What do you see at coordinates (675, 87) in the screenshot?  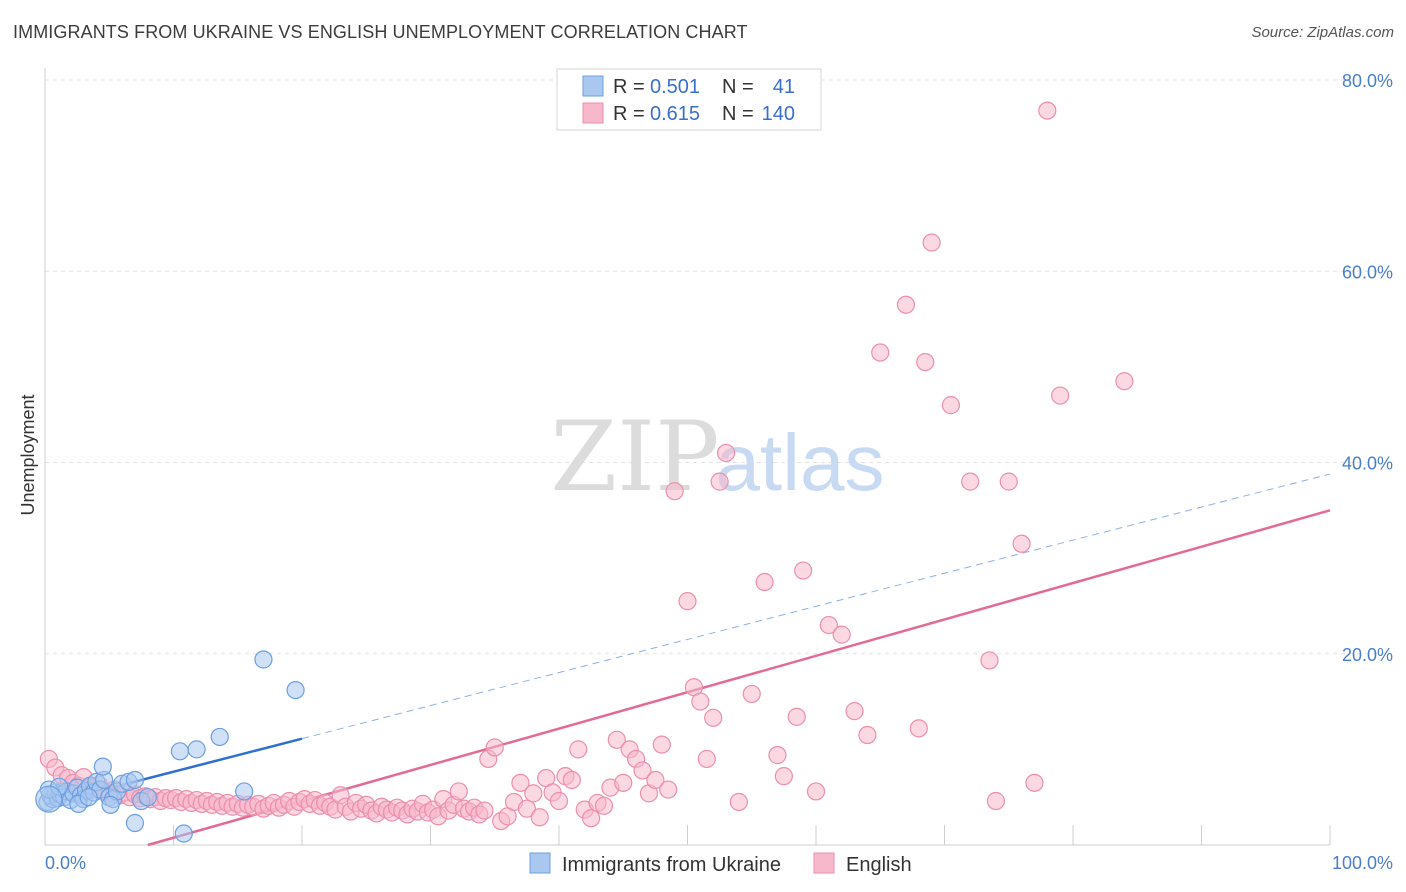 I see `legend-r-value: 0.501` at bounding box center [675, 87].